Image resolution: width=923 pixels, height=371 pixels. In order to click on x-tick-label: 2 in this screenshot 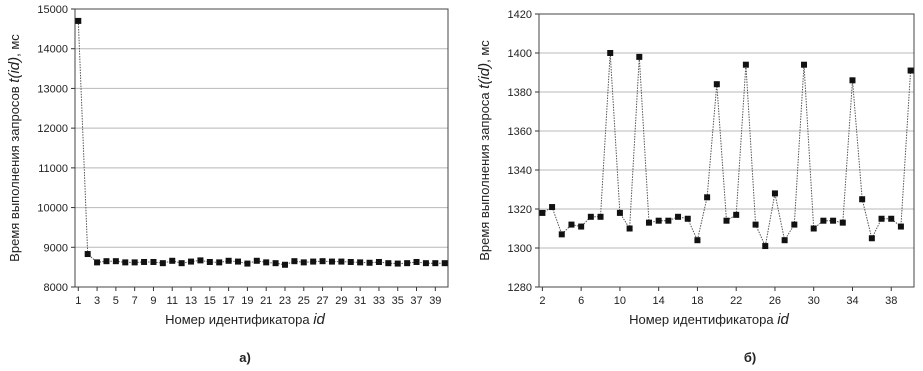, I will do `click(542, 301)`.